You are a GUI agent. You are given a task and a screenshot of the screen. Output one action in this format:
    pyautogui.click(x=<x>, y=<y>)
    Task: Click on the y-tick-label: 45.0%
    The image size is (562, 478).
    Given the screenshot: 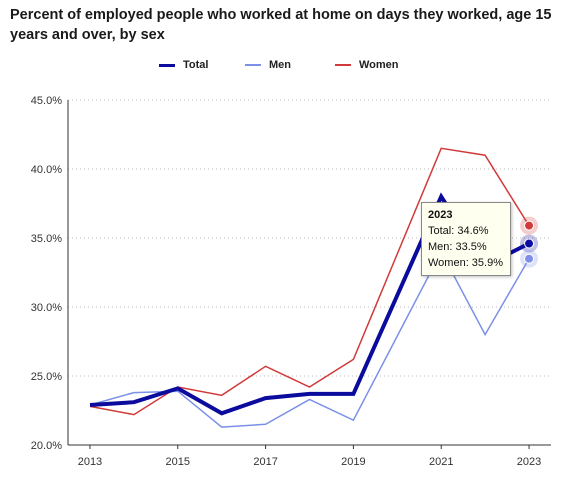 What is the action you would take?
    pyautogui.click(x=46, y=101)
    